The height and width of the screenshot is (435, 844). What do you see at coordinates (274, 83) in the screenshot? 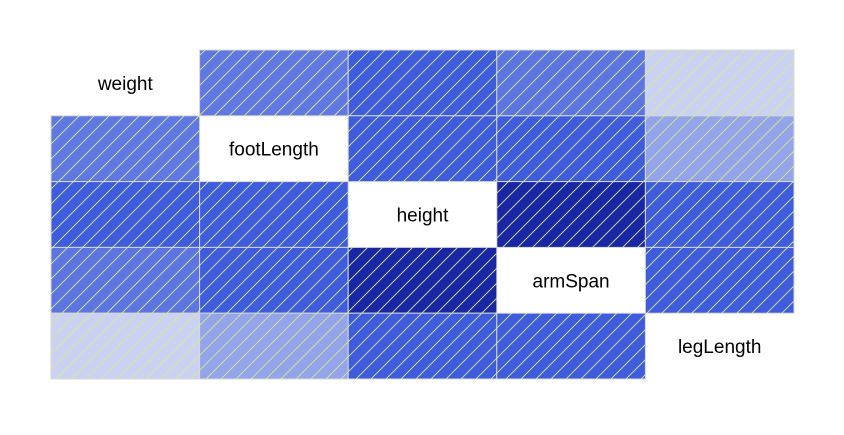
I see `cell-hatch-weight-footLength` at bounding box center [274, 83].